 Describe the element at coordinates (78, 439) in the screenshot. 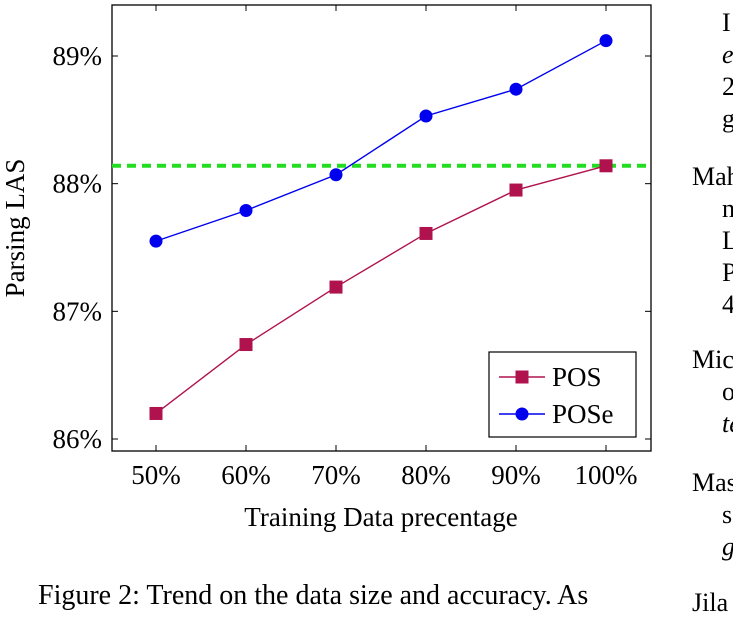

I see `y-tick-label: 86%` at that location.